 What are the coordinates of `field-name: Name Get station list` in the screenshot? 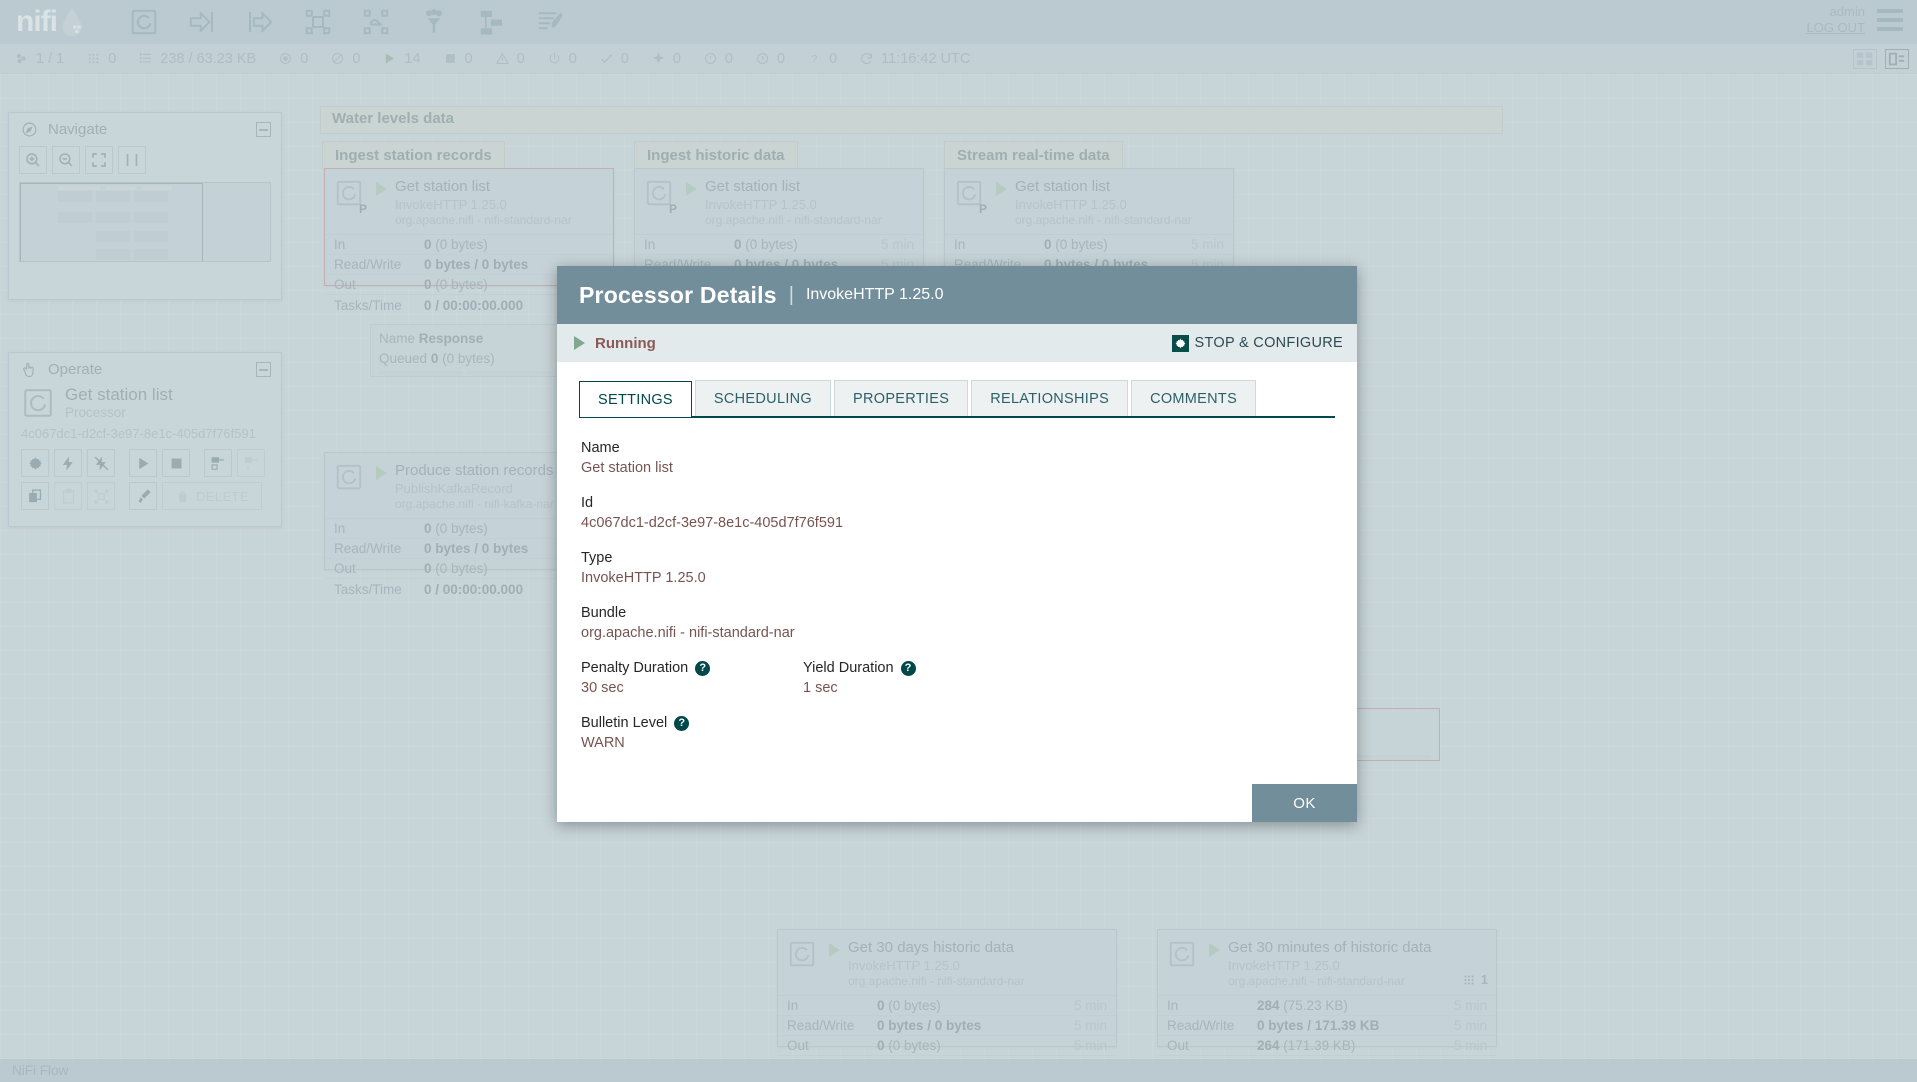 It's located at (957, 458).